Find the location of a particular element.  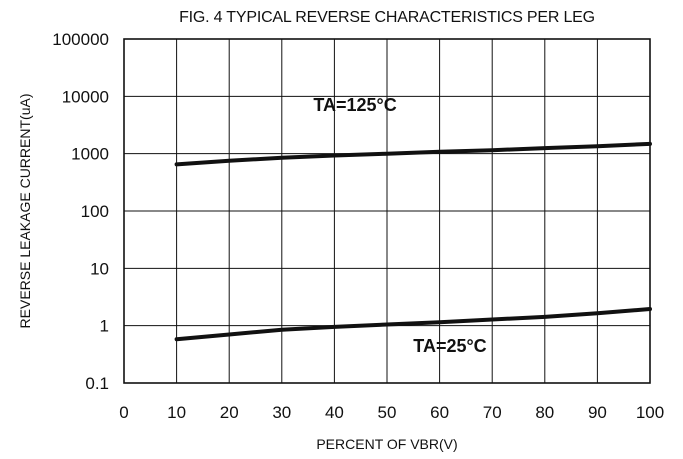

x-tick-label: 90 is located at coordinates (597, 412).